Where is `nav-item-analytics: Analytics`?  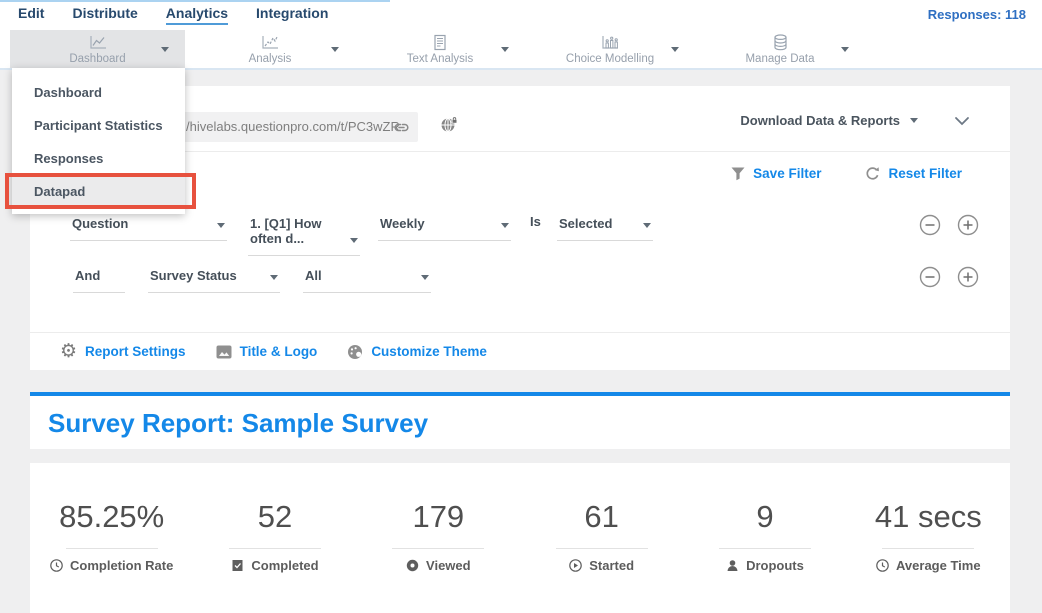
nav-item-analytics: Analytics is located at coordinates (197, 15).